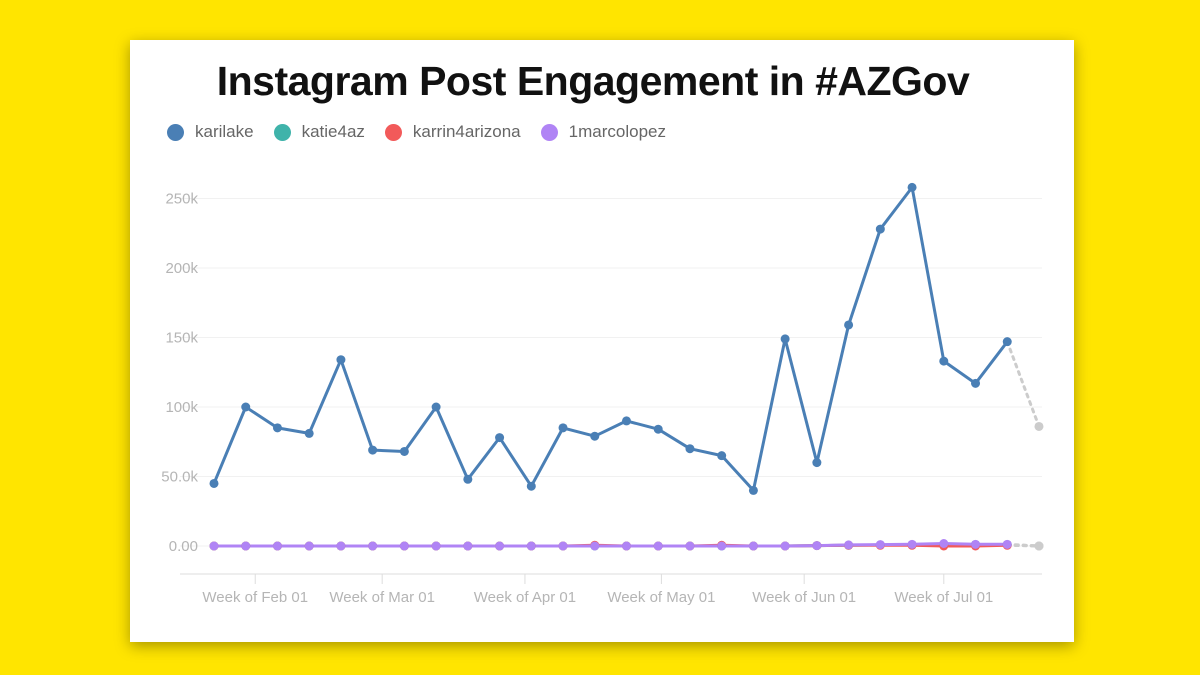  I want to click on y-tick-label: 250k, so click(181, 199).